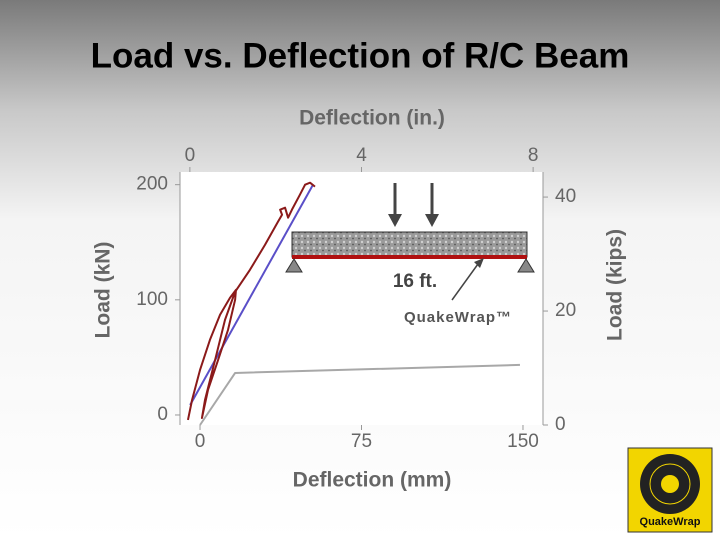 This screenshot has height=540, width=720. Describe the element at coordinates (560, 424) in the screenshot. I see `y2-tick-label: 0` at that location.